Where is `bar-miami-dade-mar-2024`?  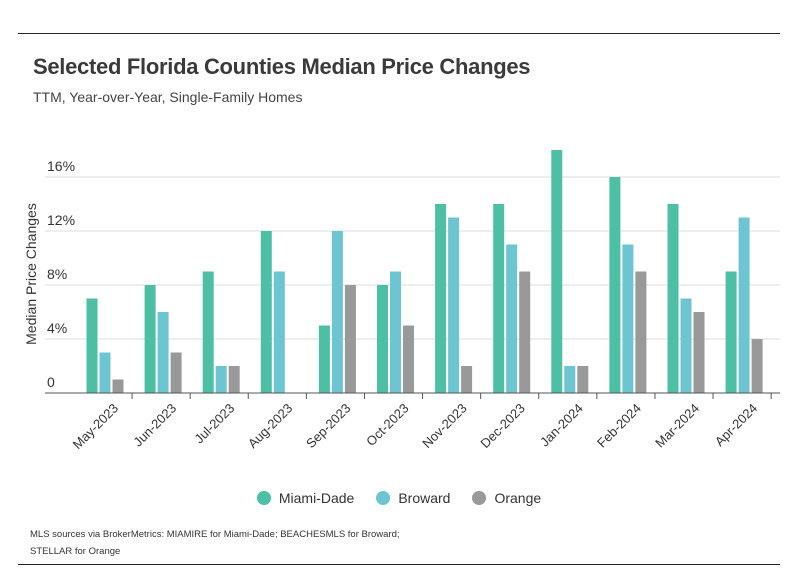 bar-miami-dade-mar-2024 is located at coordinates (673, 298).